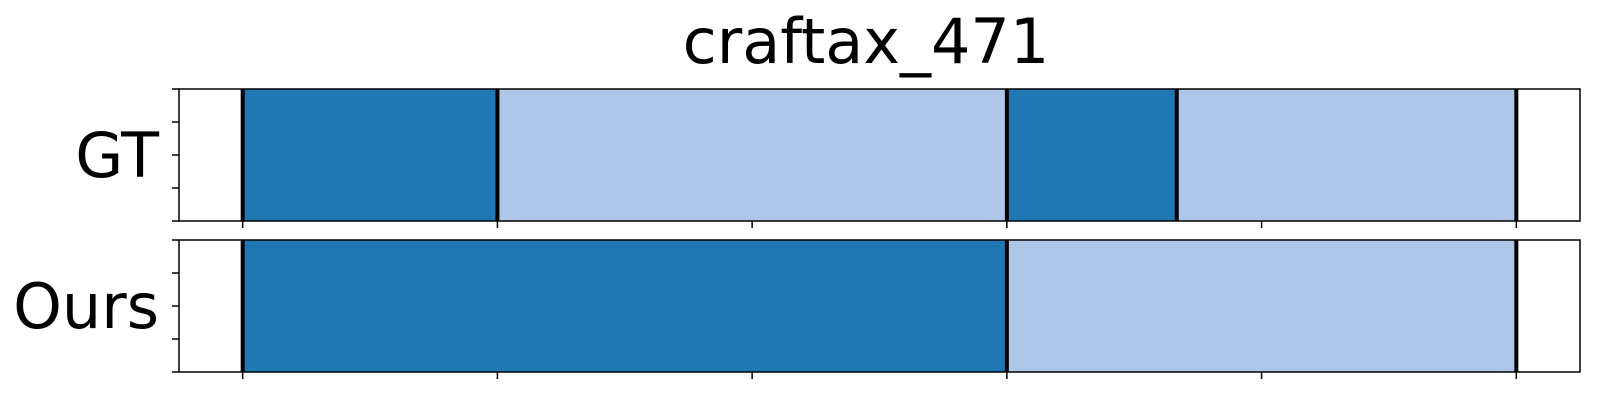 Image resolution: width=1600 pixels, height=400 pixels. I want to click on row-label: GT, so click(117, 155).